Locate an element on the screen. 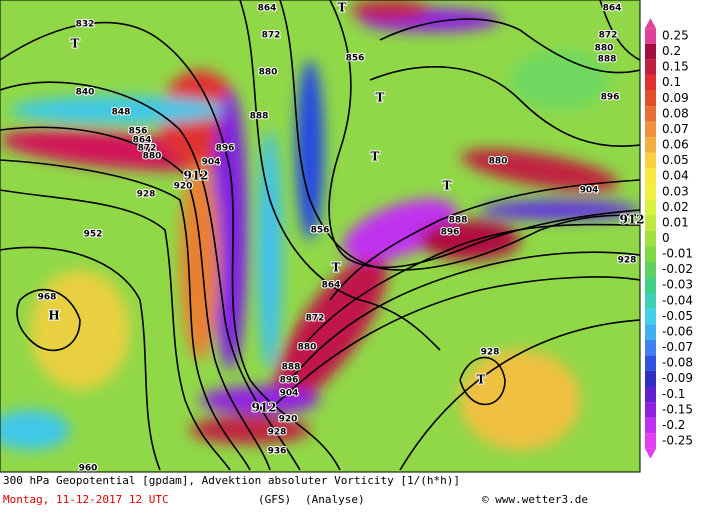  footer-source: © www.wetter3.de is located at coordinates (535, 499).